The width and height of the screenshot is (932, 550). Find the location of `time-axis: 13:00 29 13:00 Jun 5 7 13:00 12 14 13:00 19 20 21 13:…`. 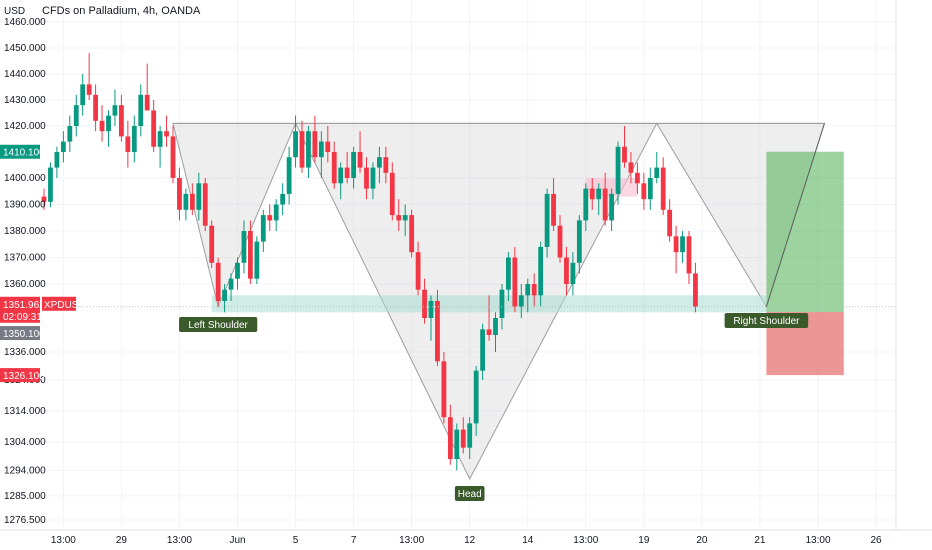

time-axis: 13:00 29 13:00 Jun 5 7 13:00 12 14 13:00 19 20 21 13:… is located at coordinates (466, 540).